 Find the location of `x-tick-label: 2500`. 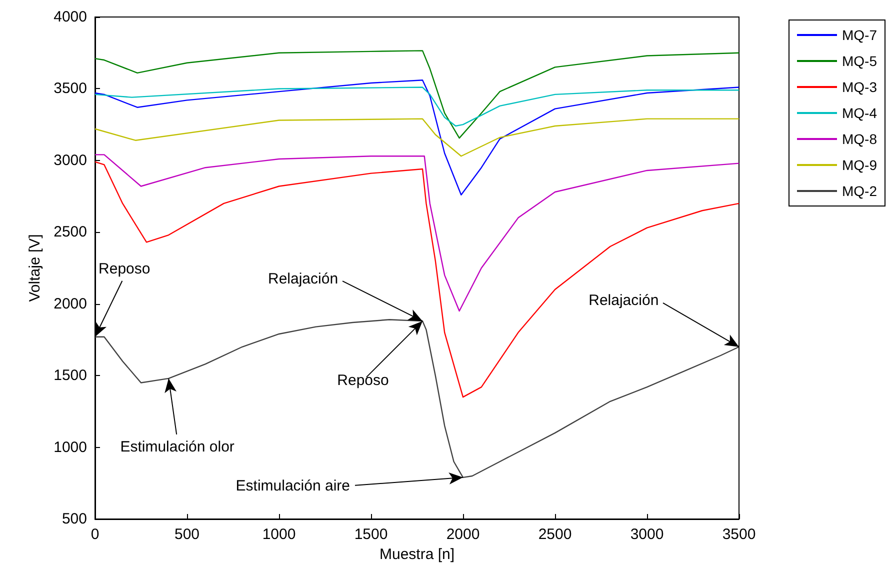

x-tick-label: 2500 is located at coordinates (555, 534).